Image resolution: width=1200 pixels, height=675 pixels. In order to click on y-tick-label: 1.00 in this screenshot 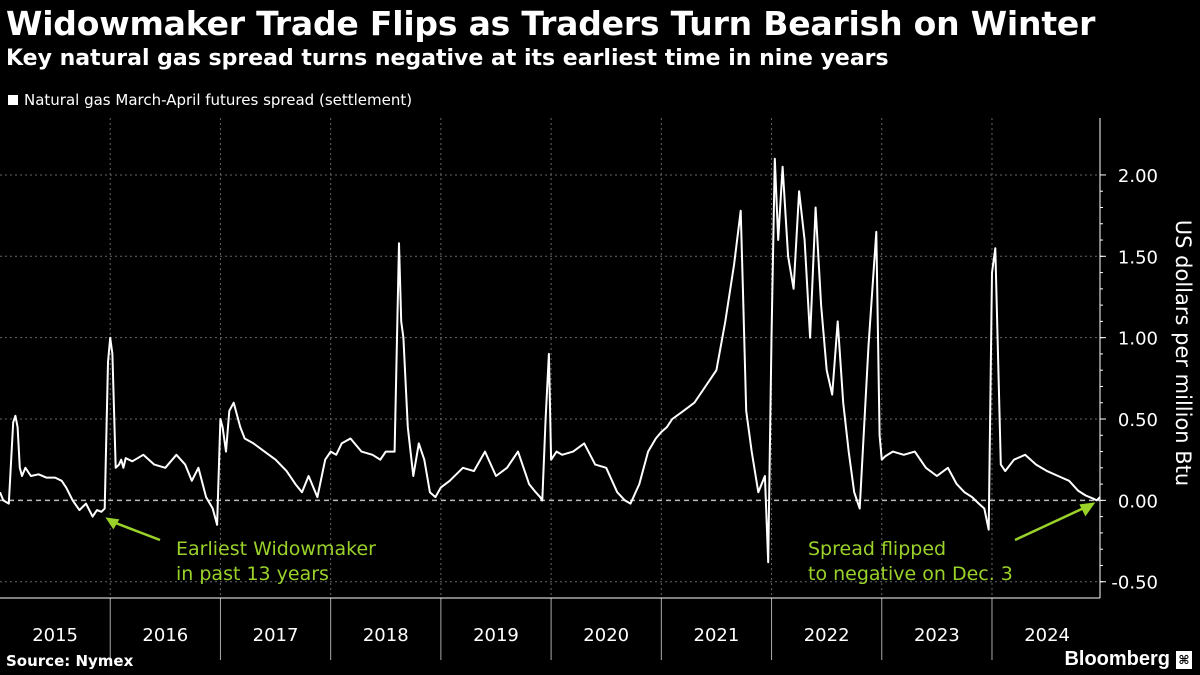, I will do `click(1138, 339)`.